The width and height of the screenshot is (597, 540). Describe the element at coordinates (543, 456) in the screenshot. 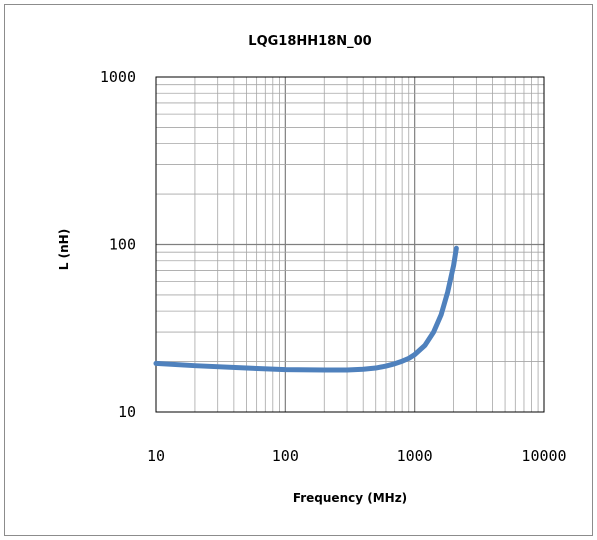

I see `x-tick-label: 10000` at that location.